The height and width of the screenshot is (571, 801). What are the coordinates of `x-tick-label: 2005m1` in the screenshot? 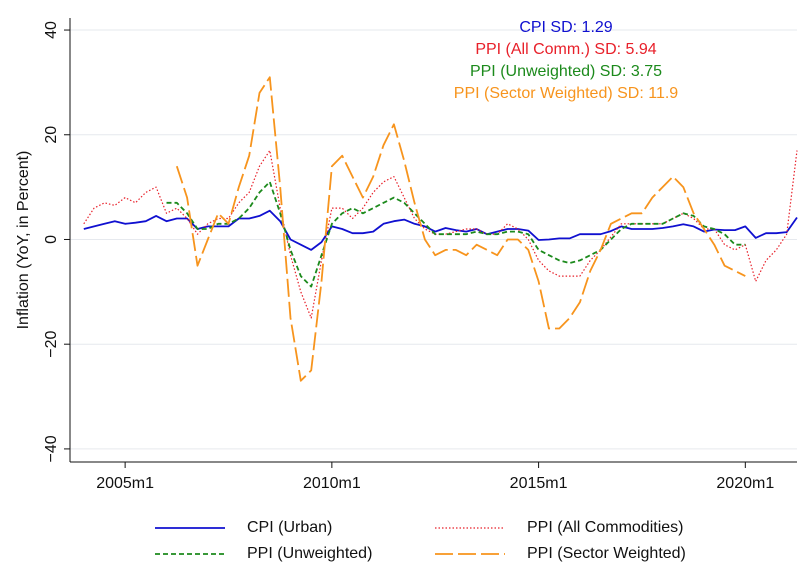 It's located at (125, 483).